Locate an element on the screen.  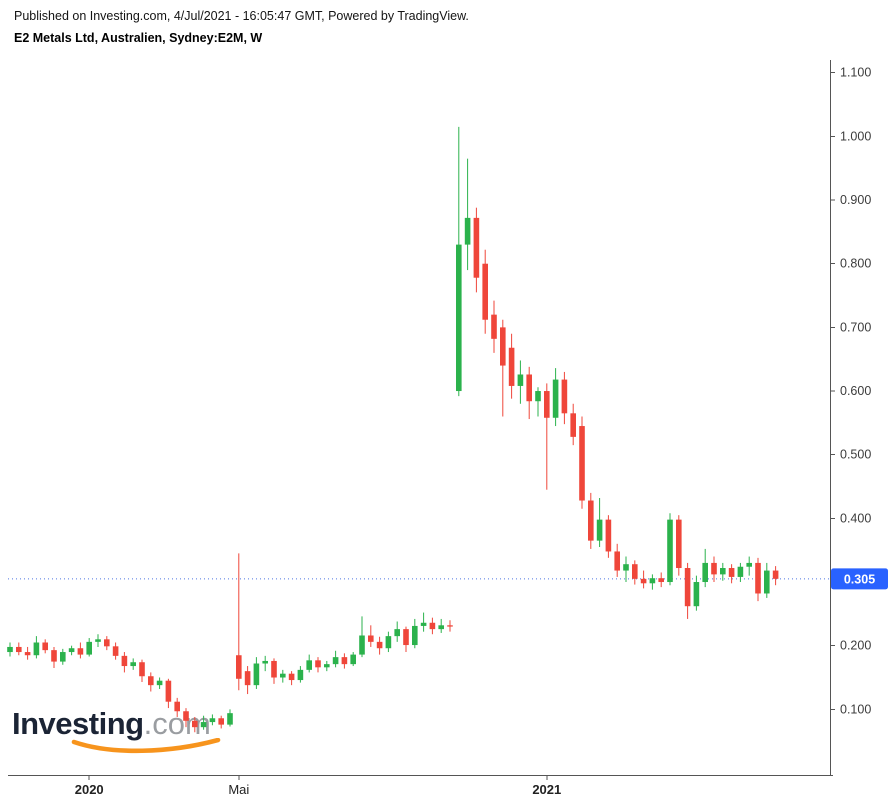
y-axis-label: 0.800 is located at coordinates (855, 264).